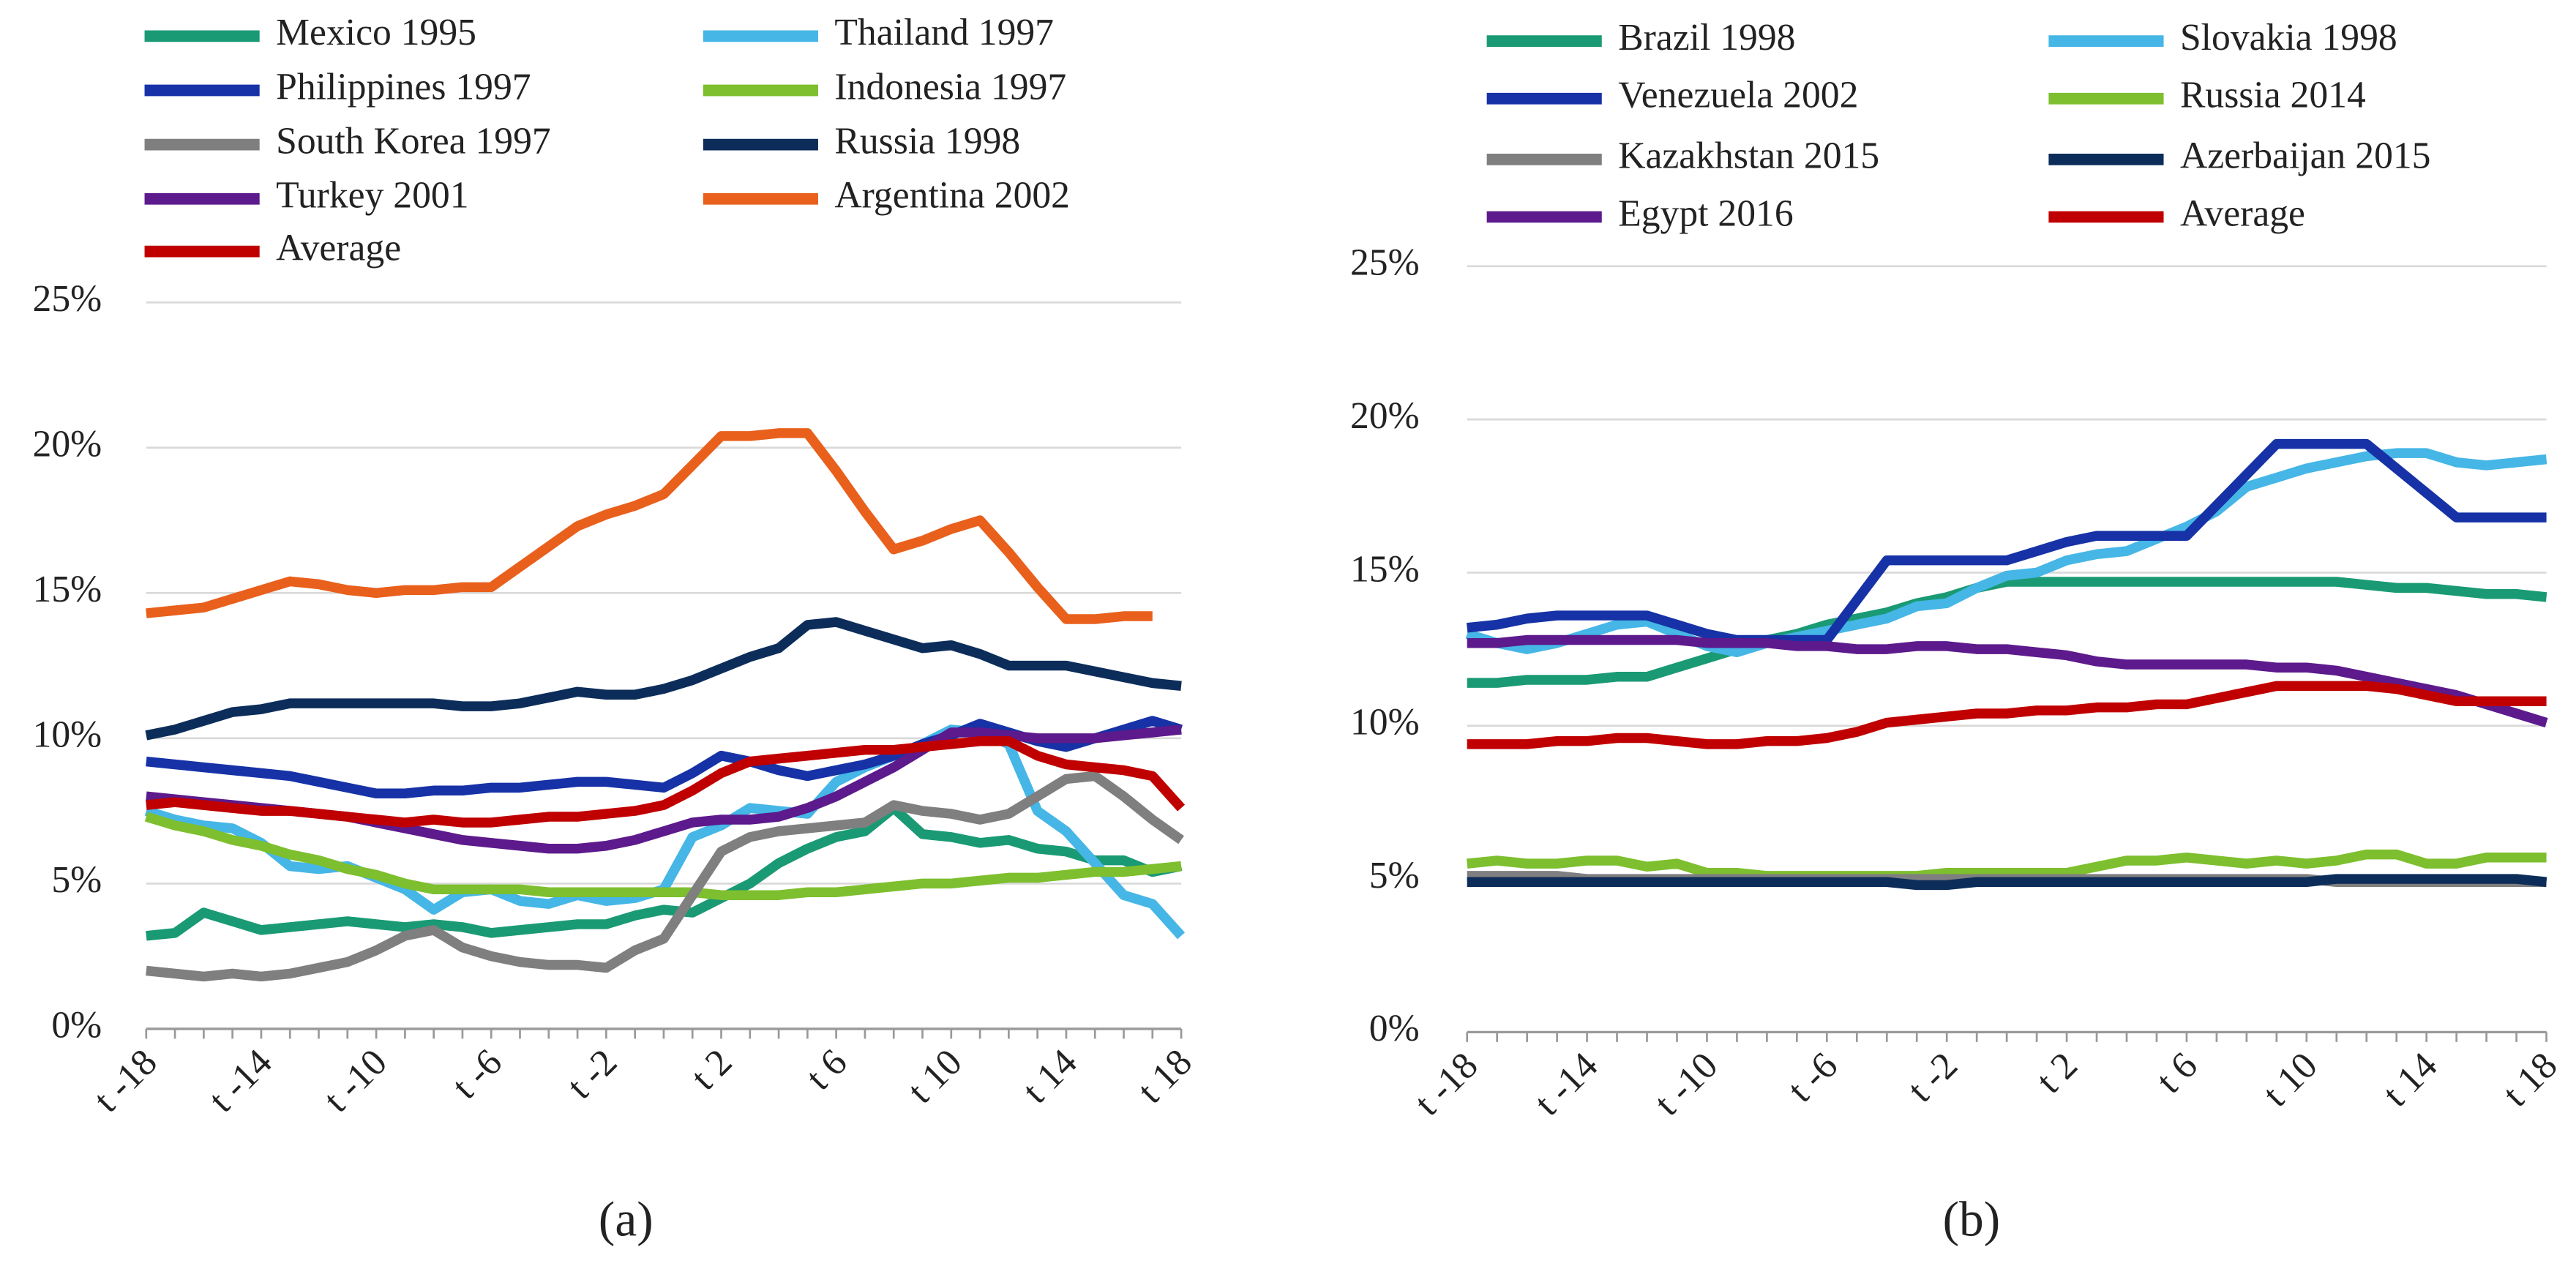 This screenshot has height=1277, width=2576. Describe the element at coordinates (1705, 213) in the screenshot. I see `legend-label: Egypt 2016` at that location.